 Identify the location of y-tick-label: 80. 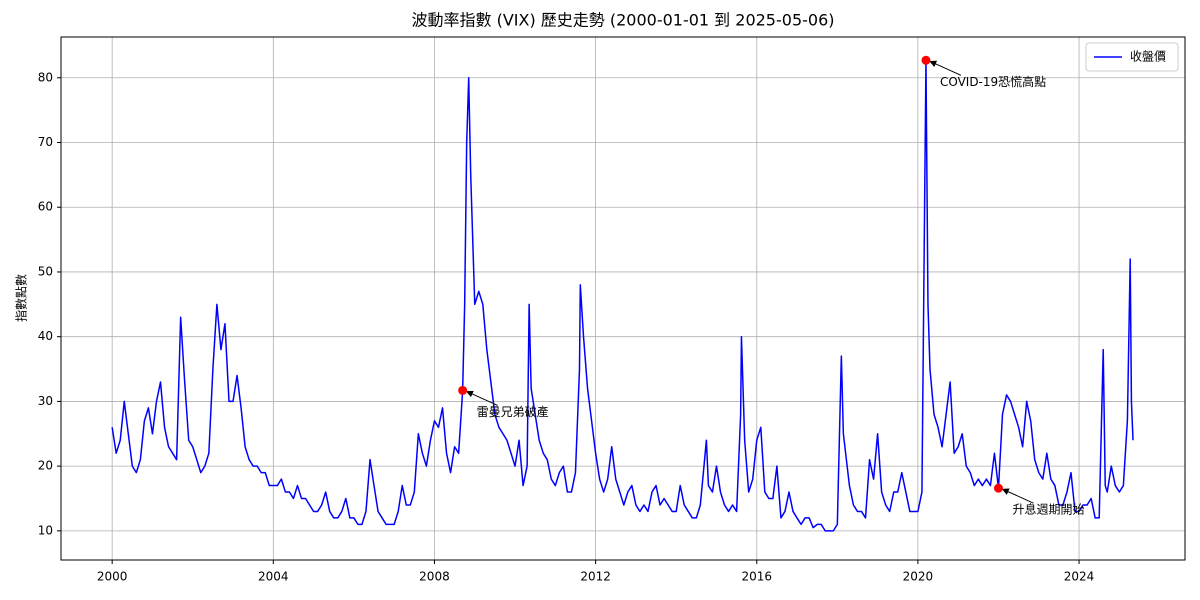
(45, 77).